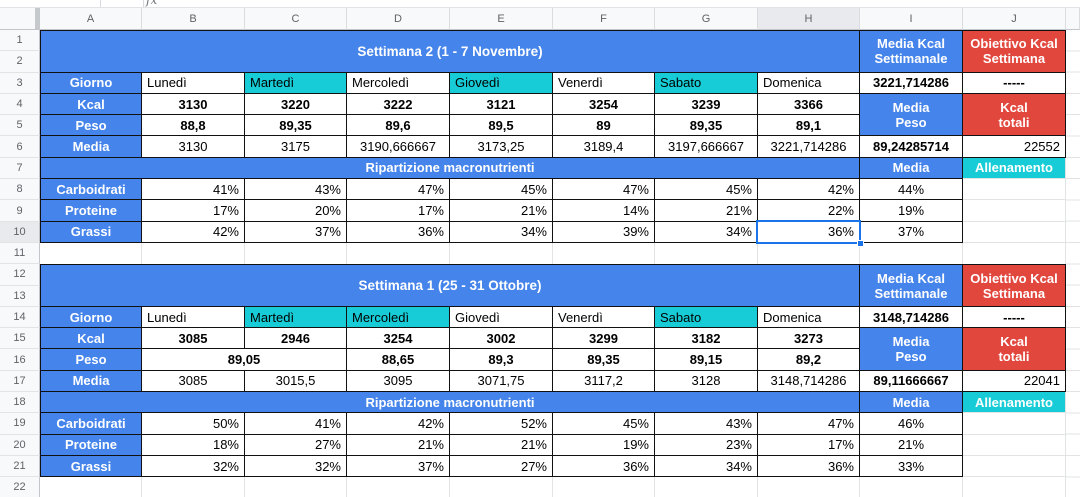 The width and height of the screenshot is (1080, 497). I want to click on media-value-cell: 3173,25, so click(501, 147).